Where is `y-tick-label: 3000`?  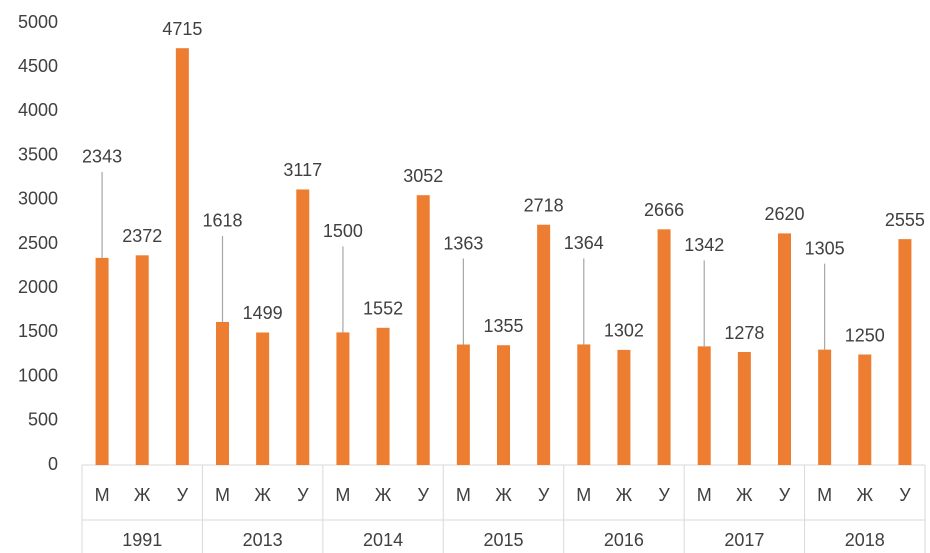 y-tick-label: 3000 is located at coordinates (38, 199).